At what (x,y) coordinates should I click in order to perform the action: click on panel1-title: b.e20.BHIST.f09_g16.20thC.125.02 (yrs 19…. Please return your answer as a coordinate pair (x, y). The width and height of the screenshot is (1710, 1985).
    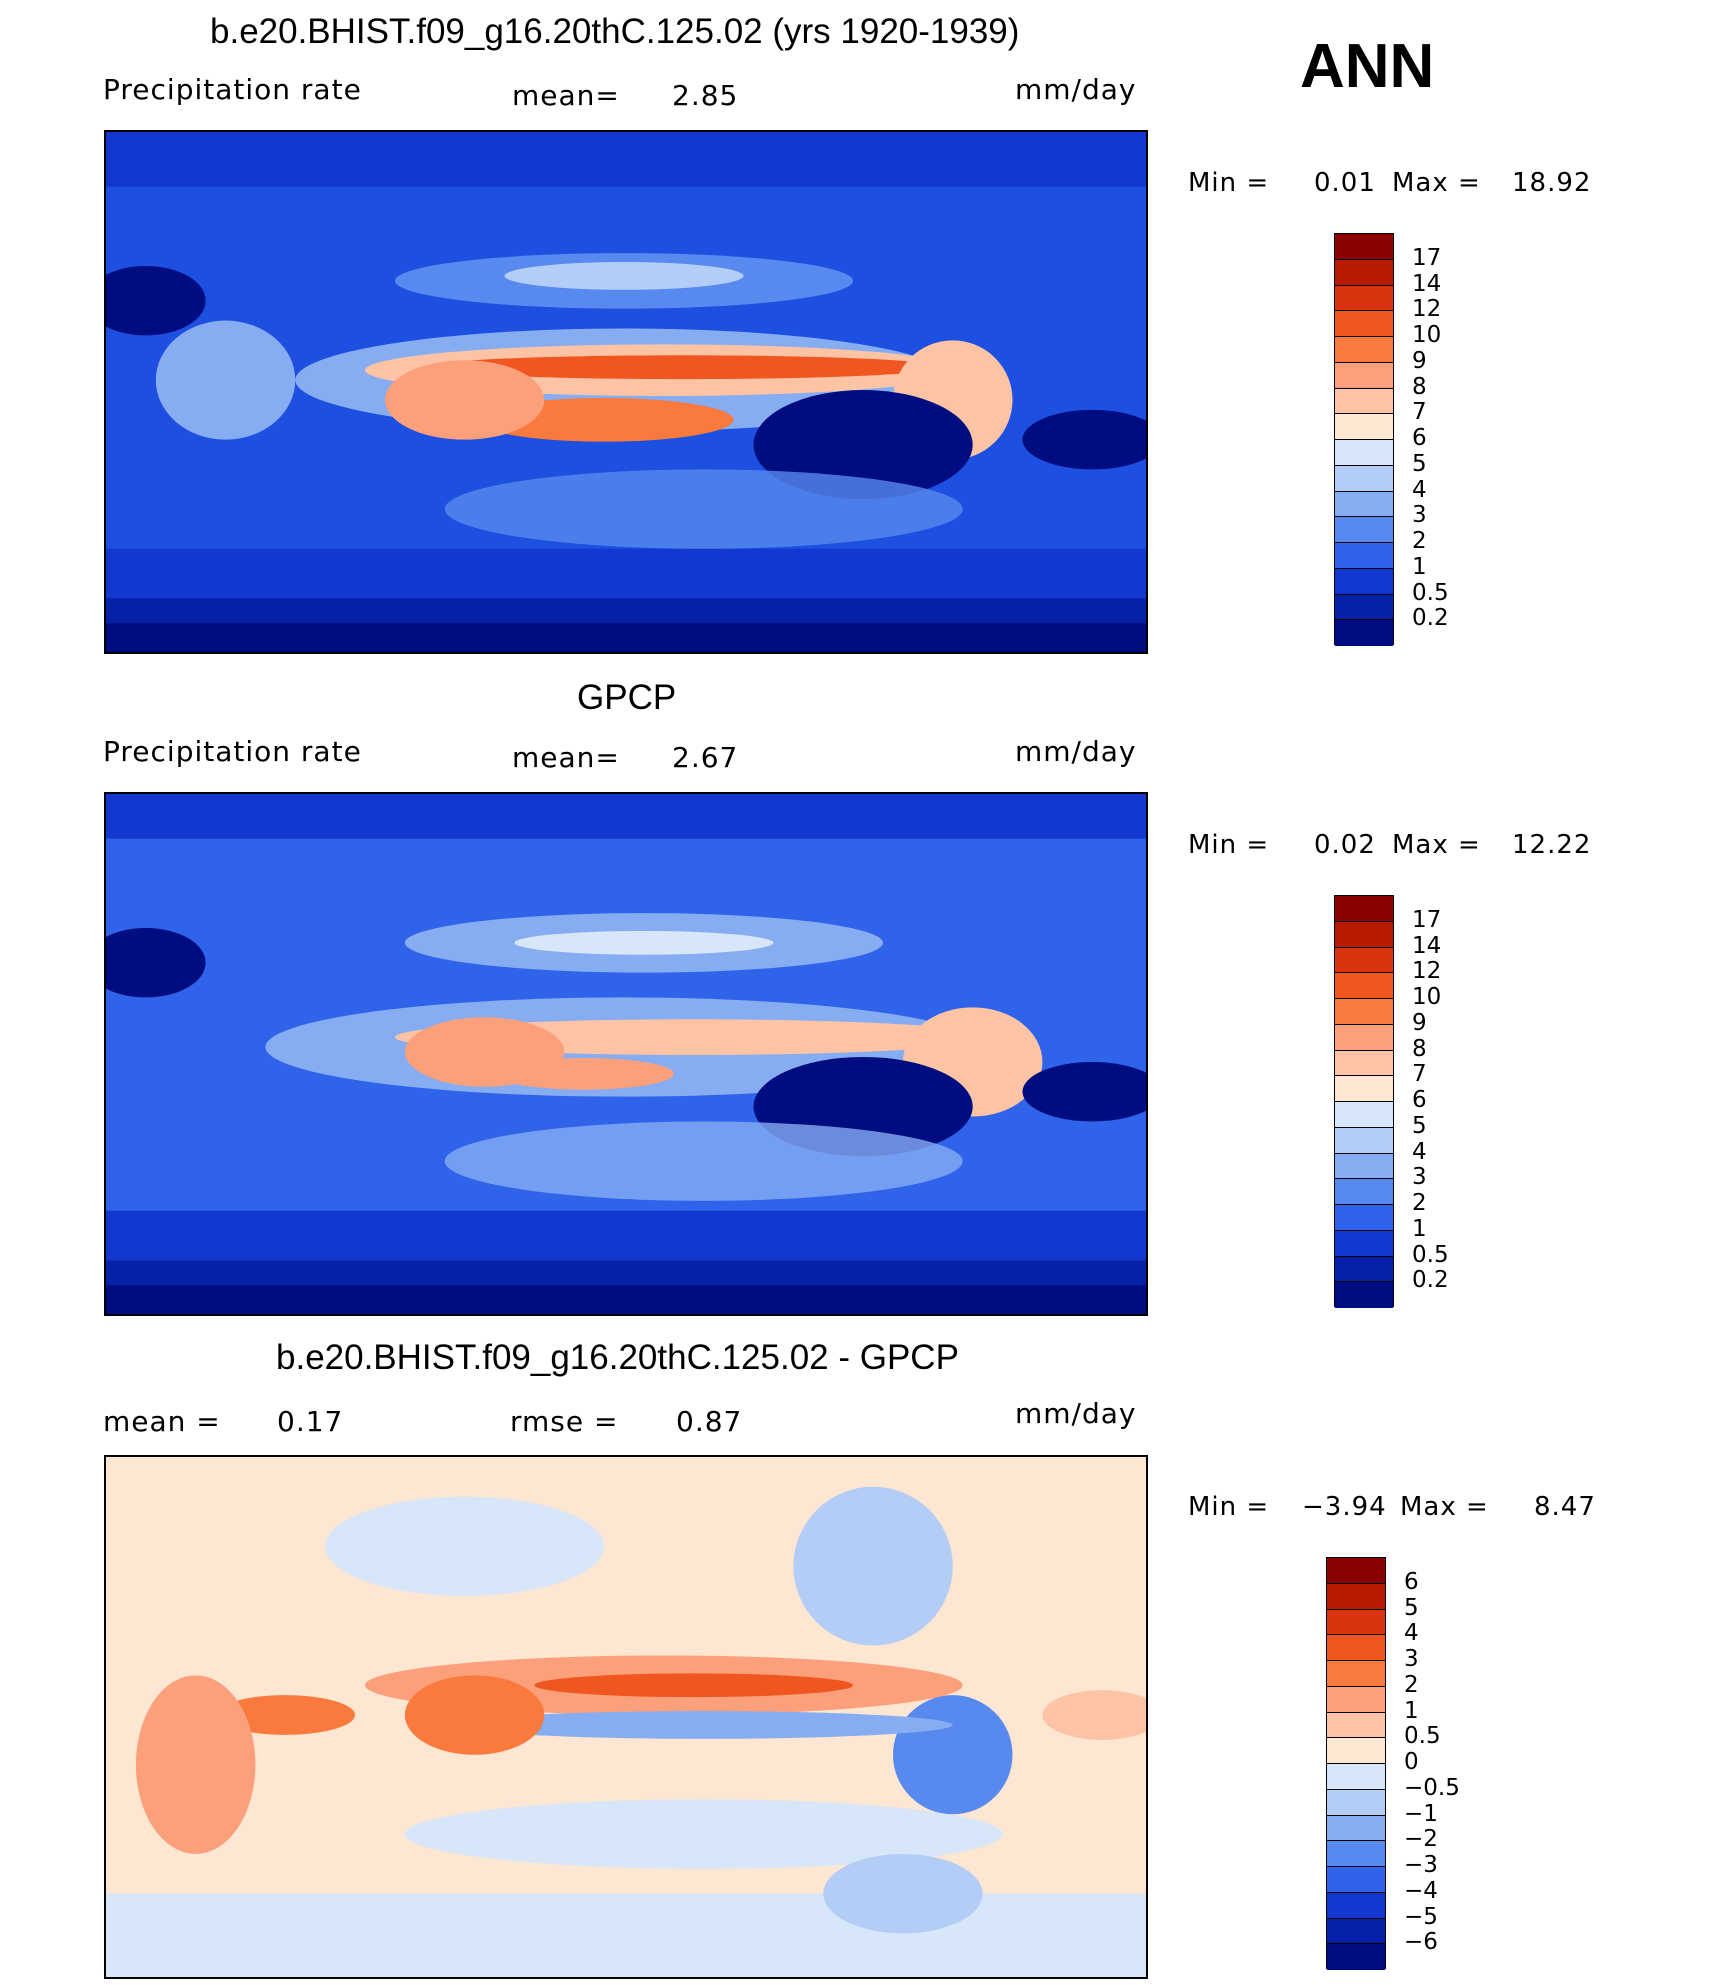
    Looking at the image, I should click on (615, 31).